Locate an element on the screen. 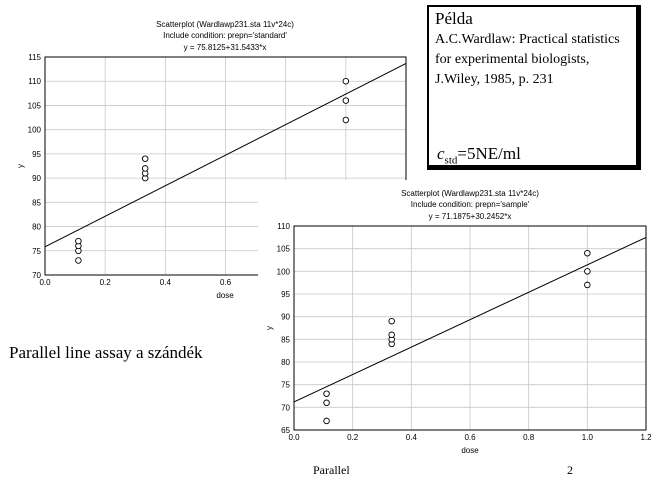 The height and width of the screenshot is (490, 651). c-std-subscript: std is located at coordinates (451, 160).